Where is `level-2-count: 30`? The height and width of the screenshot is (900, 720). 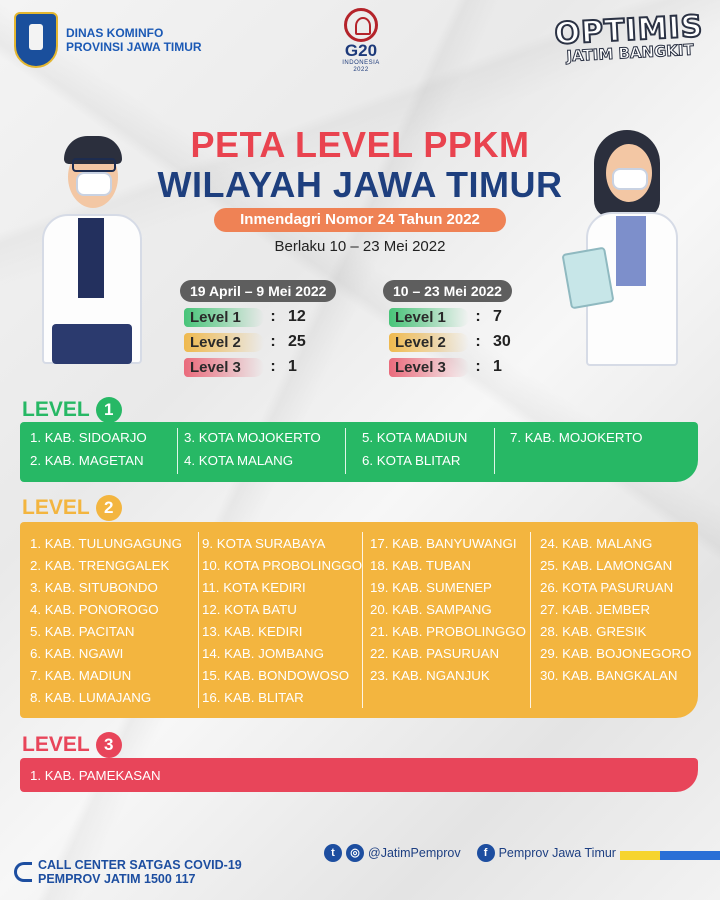 level-2-count: 30 is located at coordinates (502, 341).